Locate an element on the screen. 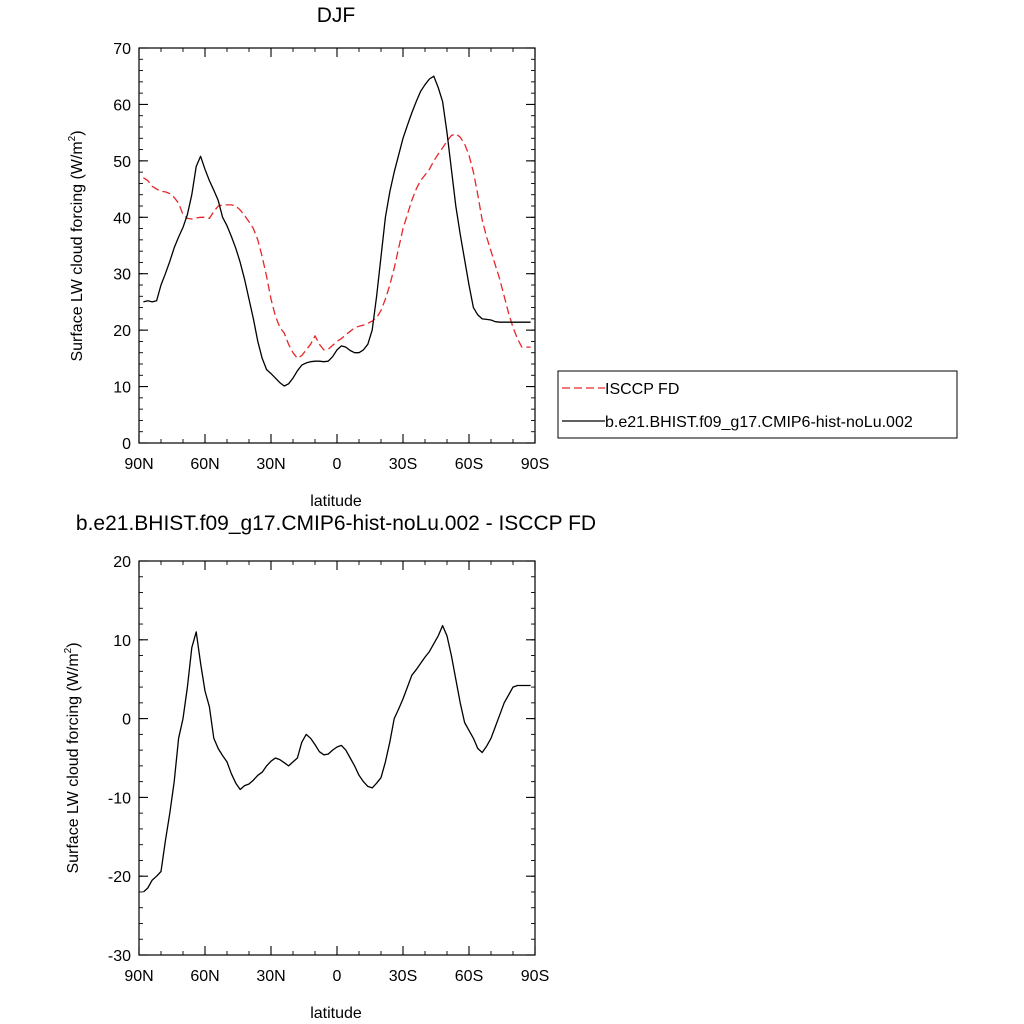 The image size is (1024, 1024). top-y-tick-label: 20 is located at coordinates (122, 331).